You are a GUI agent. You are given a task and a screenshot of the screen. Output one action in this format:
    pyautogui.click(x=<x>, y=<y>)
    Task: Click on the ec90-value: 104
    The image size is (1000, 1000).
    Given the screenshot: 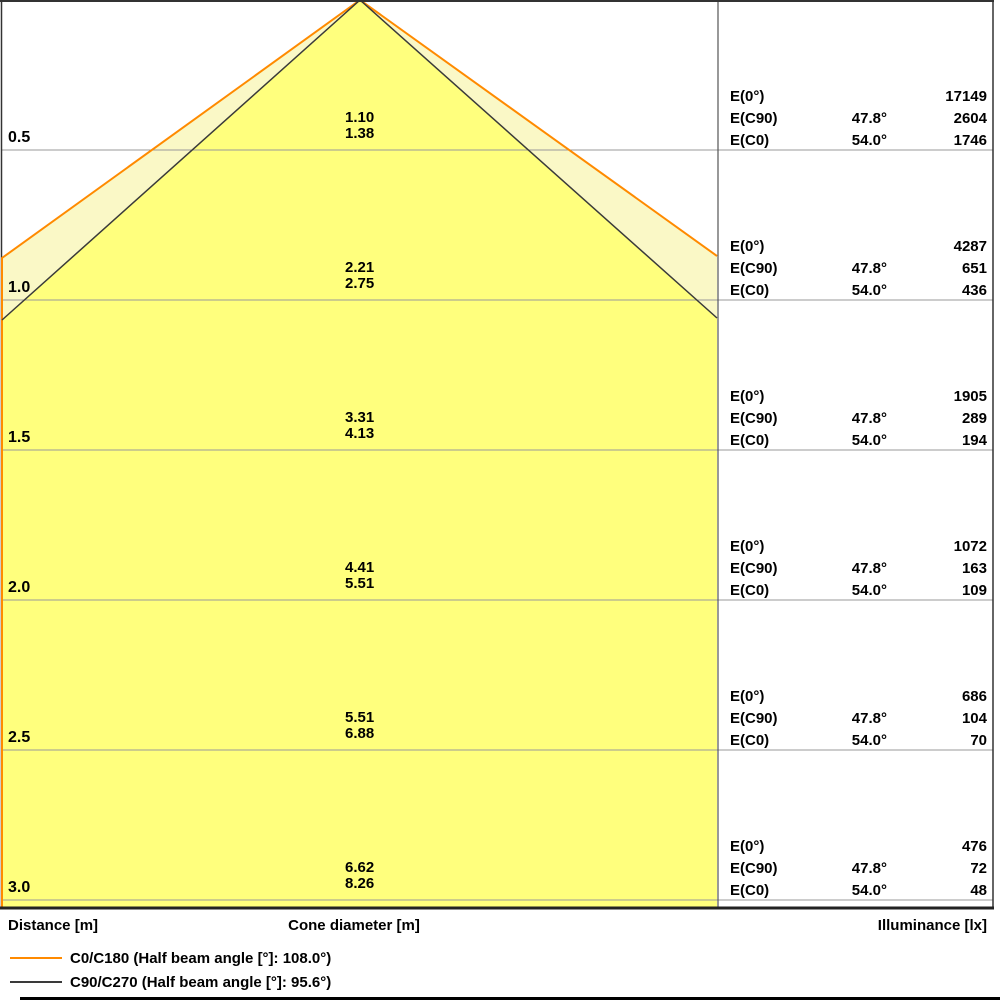 What is the action you would take?
    pyautogui.click(x=974, y=718)
    